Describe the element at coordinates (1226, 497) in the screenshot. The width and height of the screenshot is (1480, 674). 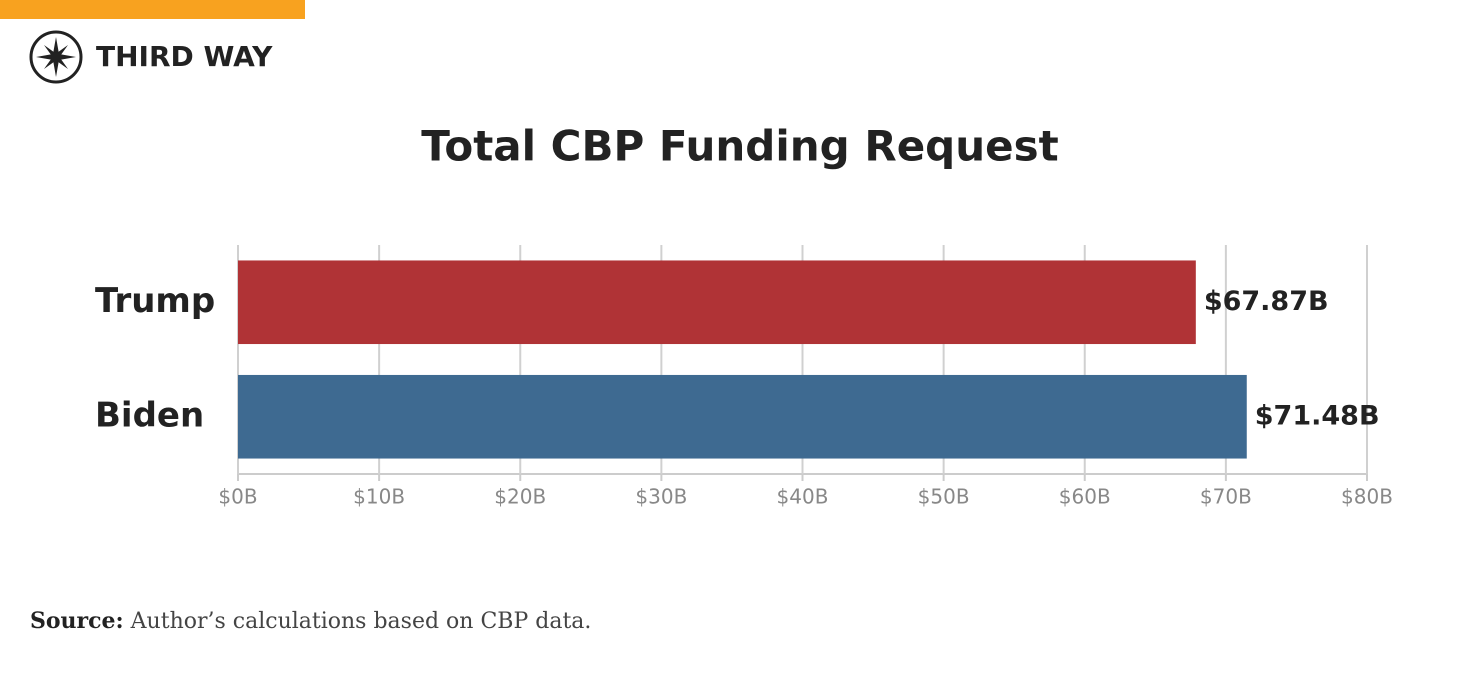
I see `x-tick-label: $70B` at that location.